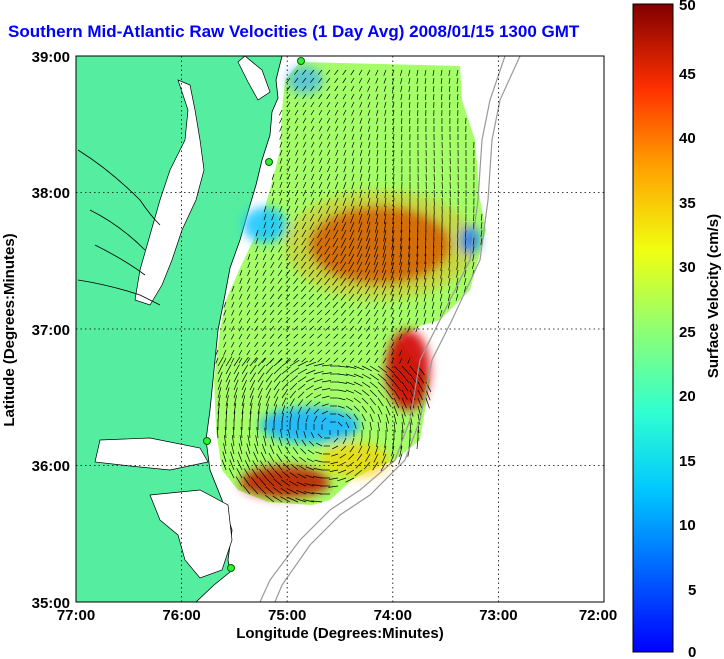 Image resolution: width=724 pixels, height=659 pixels. Describe the element at coordinates (119, 292) in the screenshot. I see `james-river` at that location.